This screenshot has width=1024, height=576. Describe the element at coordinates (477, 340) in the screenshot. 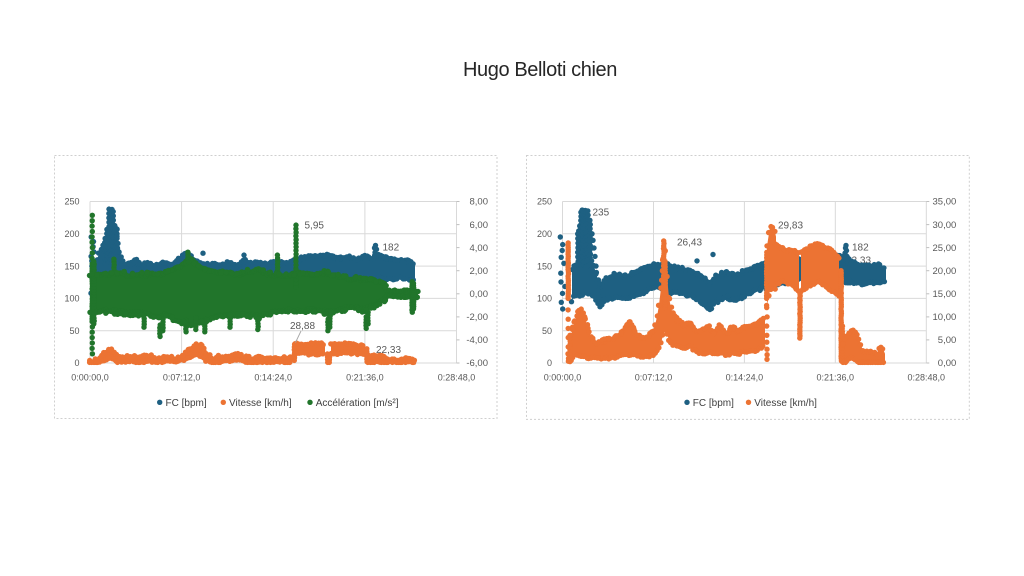

I see `svg-text: -4,00` at that location.